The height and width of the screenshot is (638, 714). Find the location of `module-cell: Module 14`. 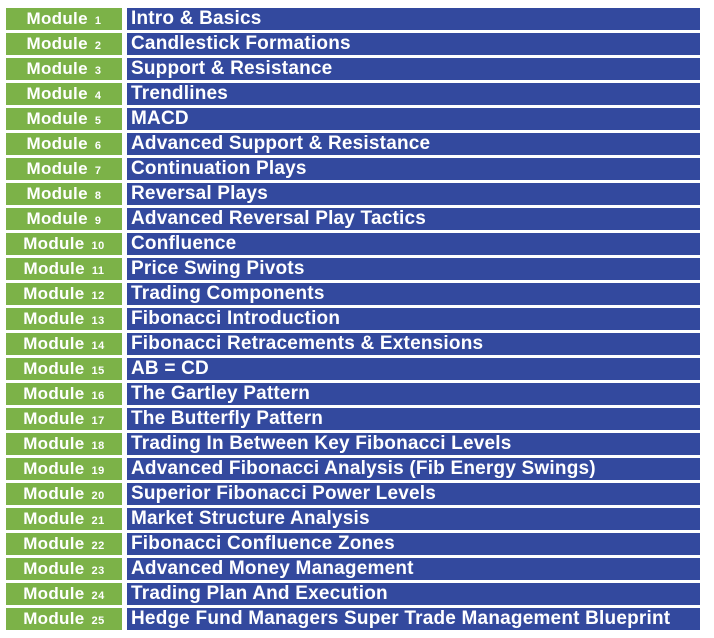

module-cell: Module 14 is located at coordinates (64, 344).